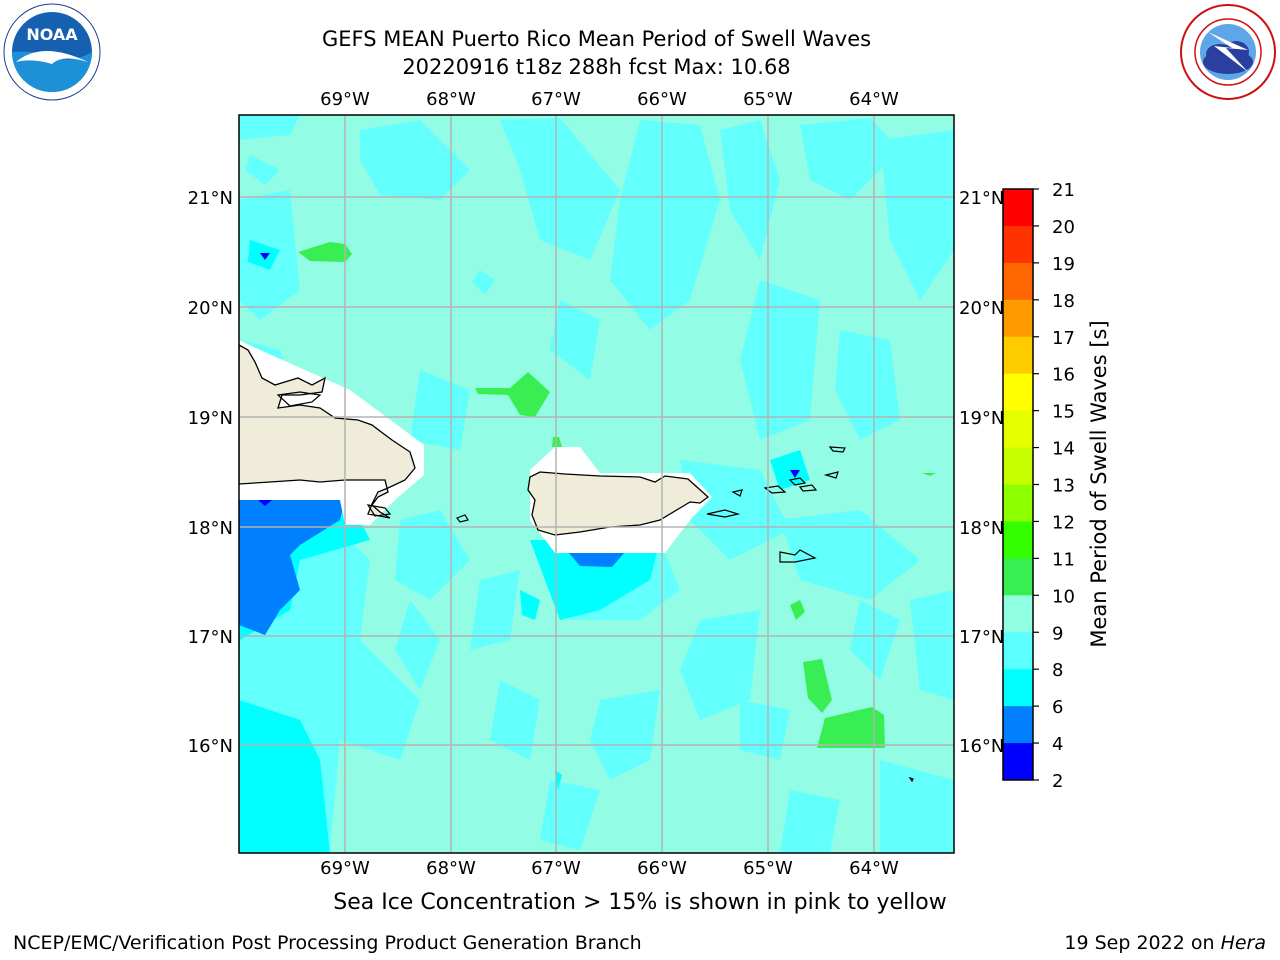 The image size is (1280, 960). I want to click on colorbar-tick-label: 12, so click(1063, 522).